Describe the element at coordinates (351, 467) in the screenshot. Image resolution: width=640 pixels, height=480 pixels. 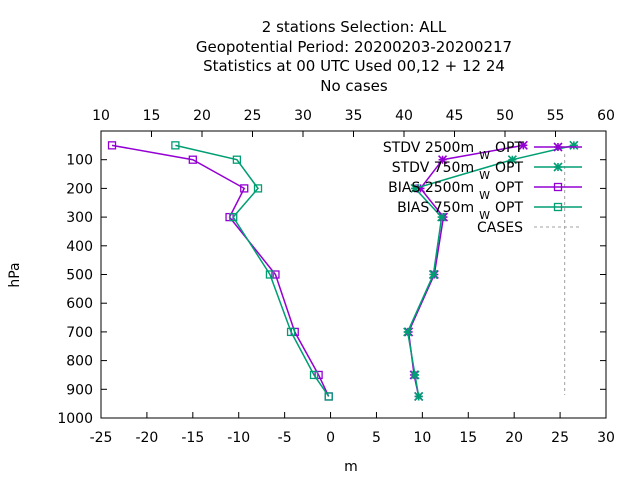
I see `x-axis-label: m` at that location.